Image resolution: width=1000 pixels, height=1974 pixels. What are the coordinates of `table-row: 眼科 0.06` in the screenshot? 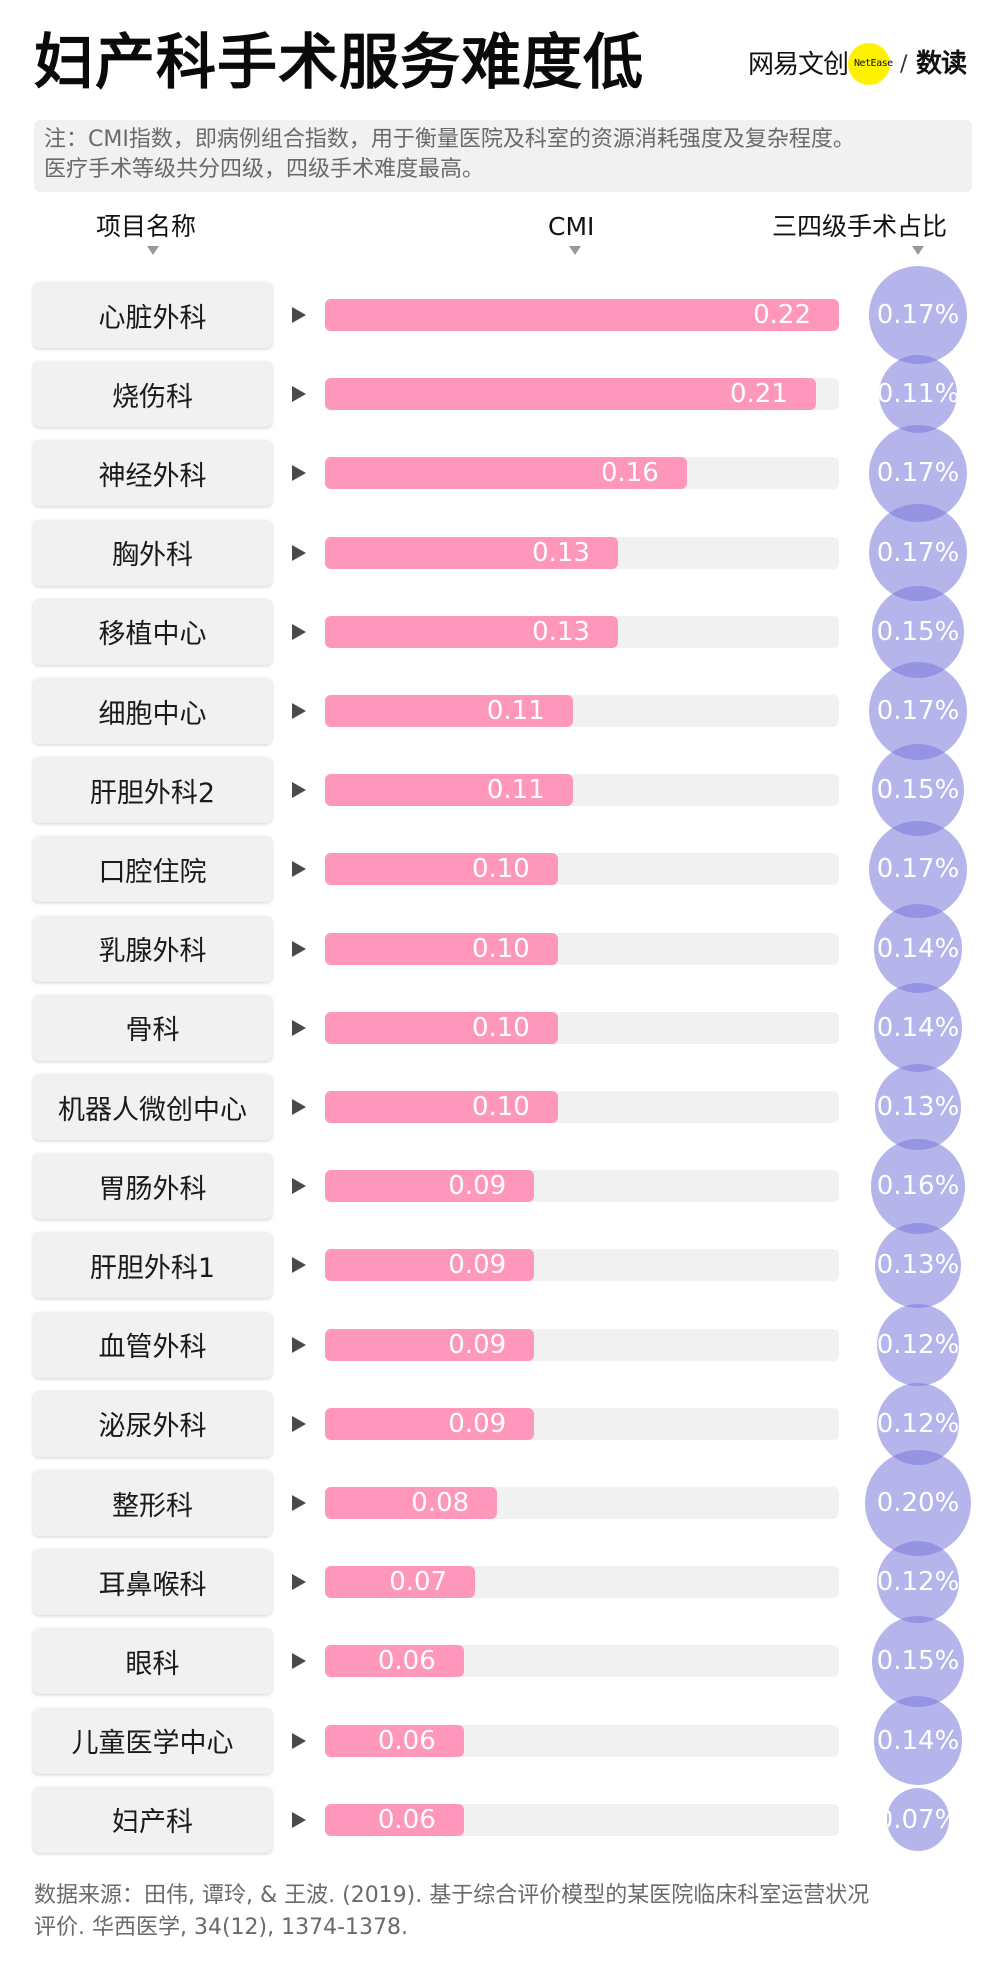 It's located at (500, 1661).